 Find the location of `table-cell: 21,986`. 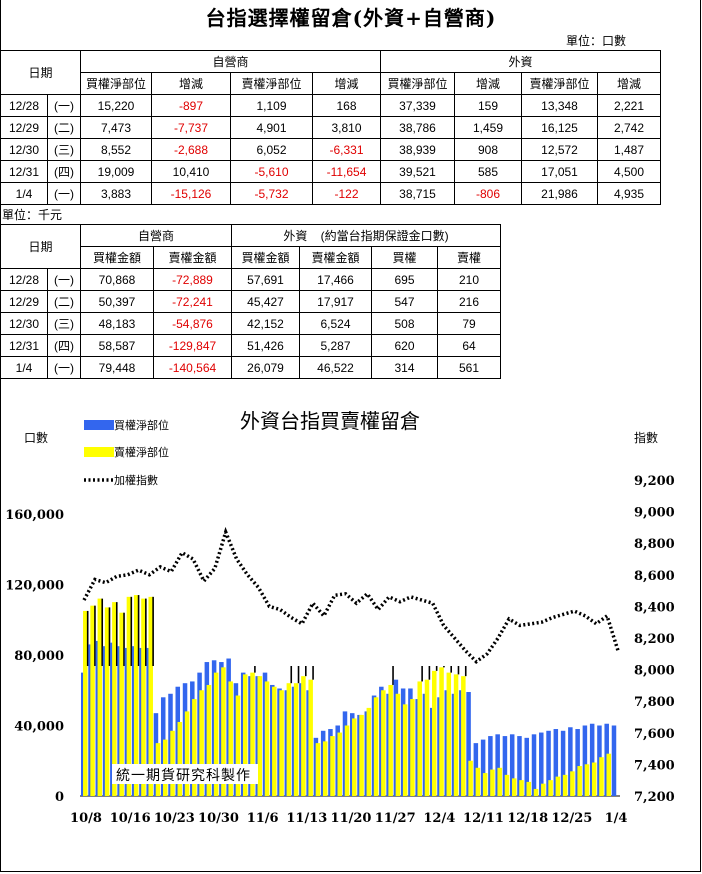

table-cell: 21,986 is located at coordinates (559, 193).